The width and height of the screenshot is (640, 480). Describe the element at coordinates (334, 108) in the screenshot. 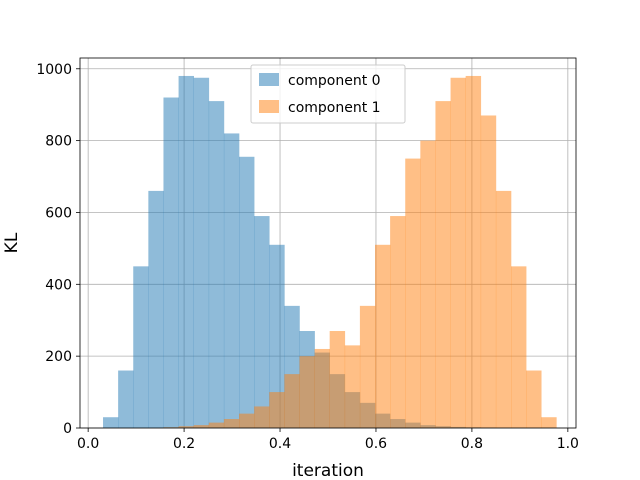

I see `legend-label-component-1: component 1` at that location.